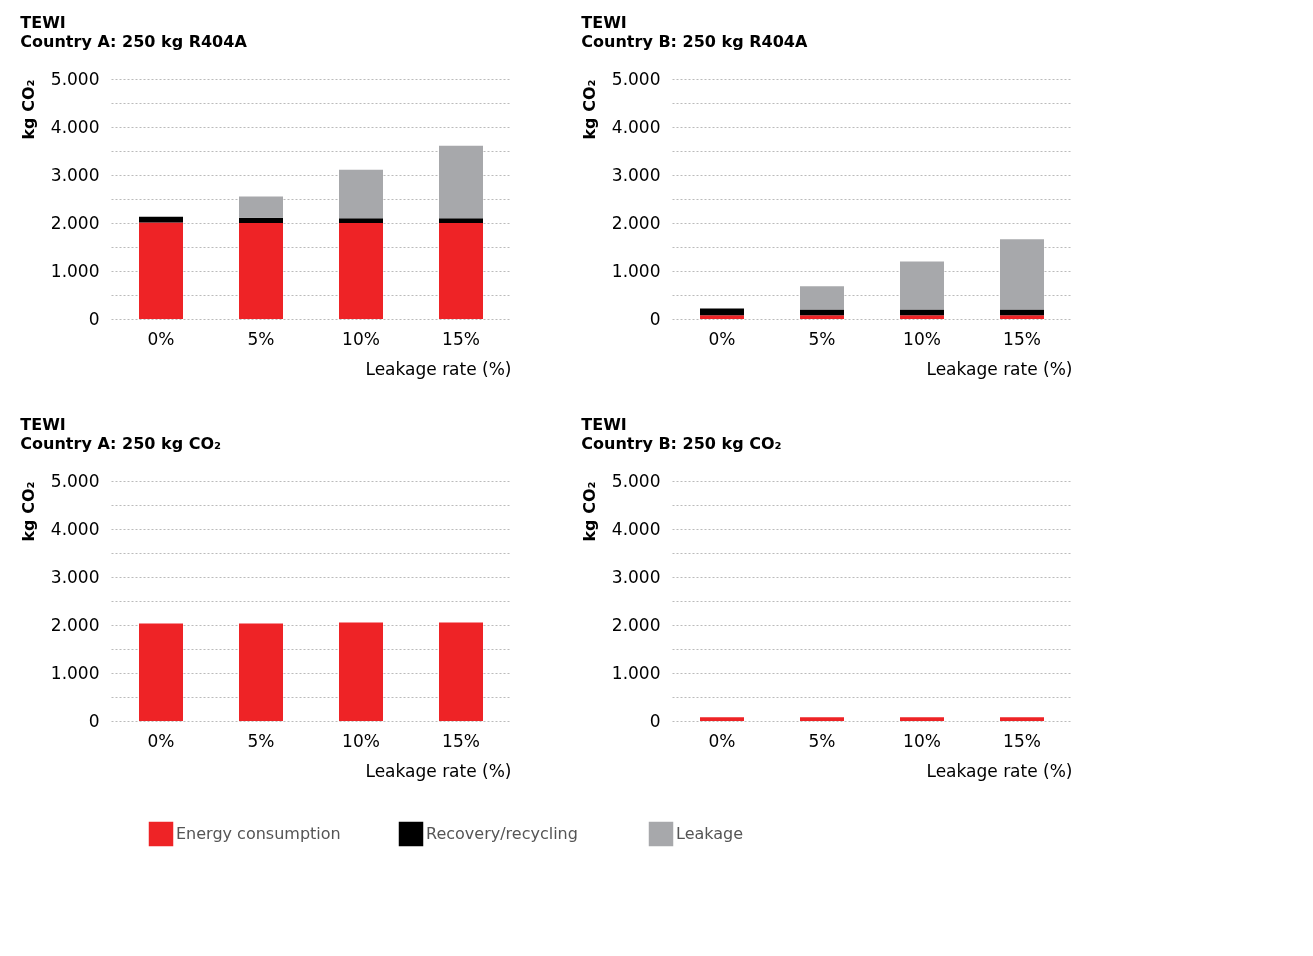 This screenshot has height=956, width=1313. What do you see at coordinates (681, 443) in the screenshot?
I see `chart-subtitle: Country B: 250 kg CO₂` at bounding box center [681, 443].